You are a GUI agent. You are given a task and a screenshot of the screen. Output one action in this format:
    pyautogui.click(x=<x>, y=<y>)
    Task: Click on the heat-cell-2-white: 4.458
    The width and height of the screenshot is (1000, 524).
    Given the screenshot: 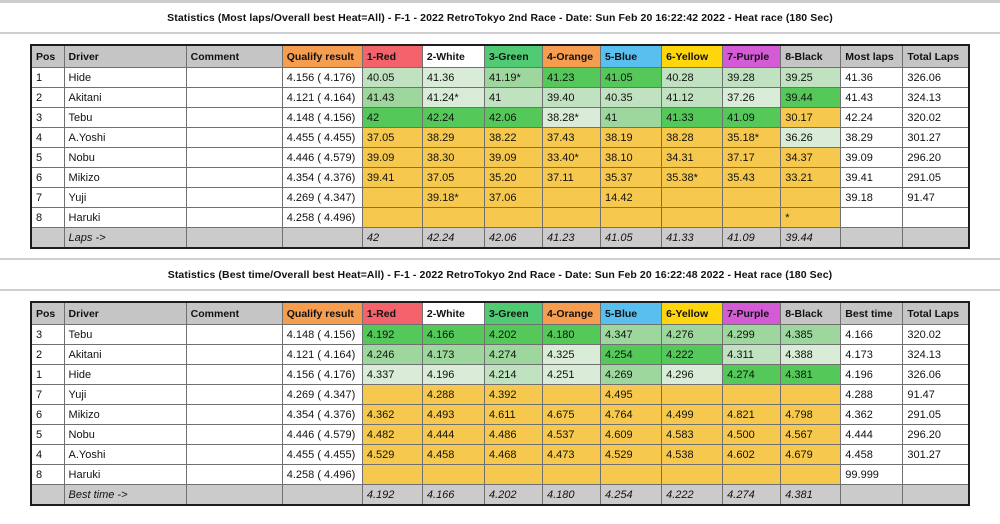 What is the action you would take?
    pyautogui.click(x=453, y=454)
    